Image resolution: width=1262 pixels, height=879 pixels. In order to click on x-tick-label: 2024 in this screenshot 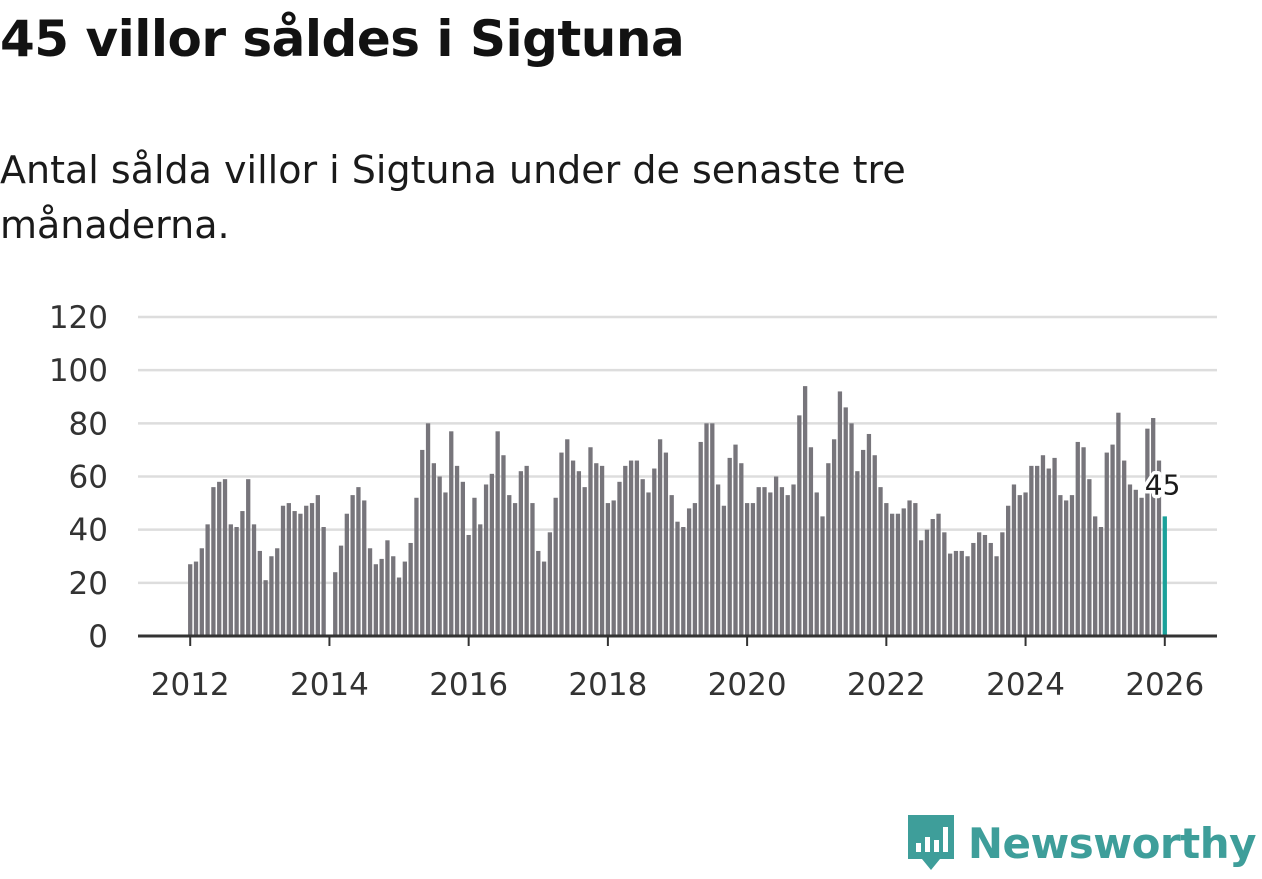, I will do `click(1025, 685)`.